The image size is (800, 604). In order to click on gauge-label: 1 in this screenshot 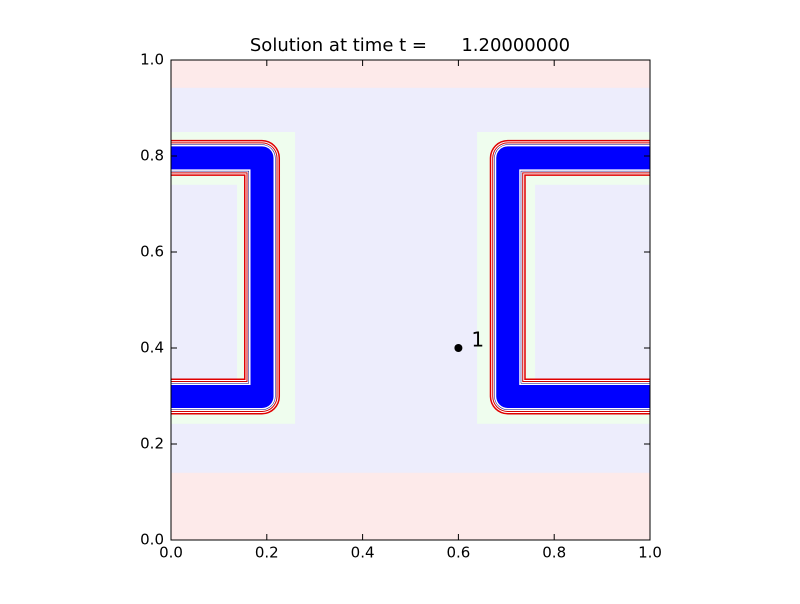, I will do `click(477, 340)`.